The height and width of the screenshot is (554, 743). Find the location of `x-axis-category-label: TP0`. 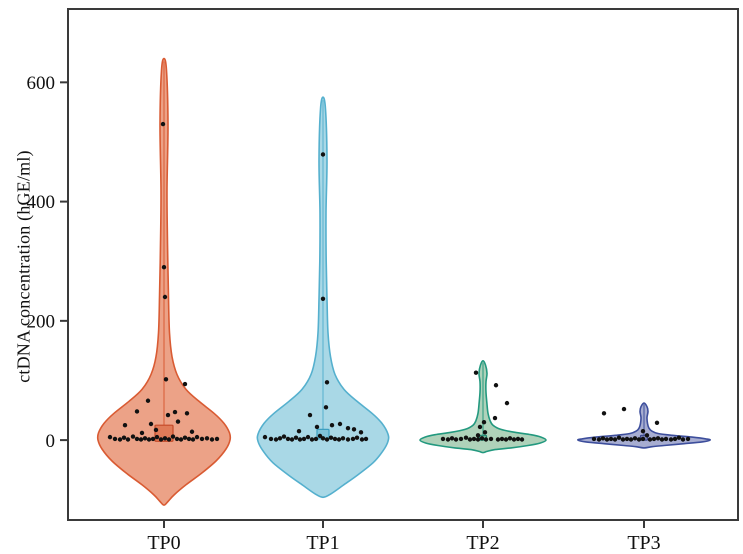

x-axis-category-label: TP0 is located at coordinates (163, 543).